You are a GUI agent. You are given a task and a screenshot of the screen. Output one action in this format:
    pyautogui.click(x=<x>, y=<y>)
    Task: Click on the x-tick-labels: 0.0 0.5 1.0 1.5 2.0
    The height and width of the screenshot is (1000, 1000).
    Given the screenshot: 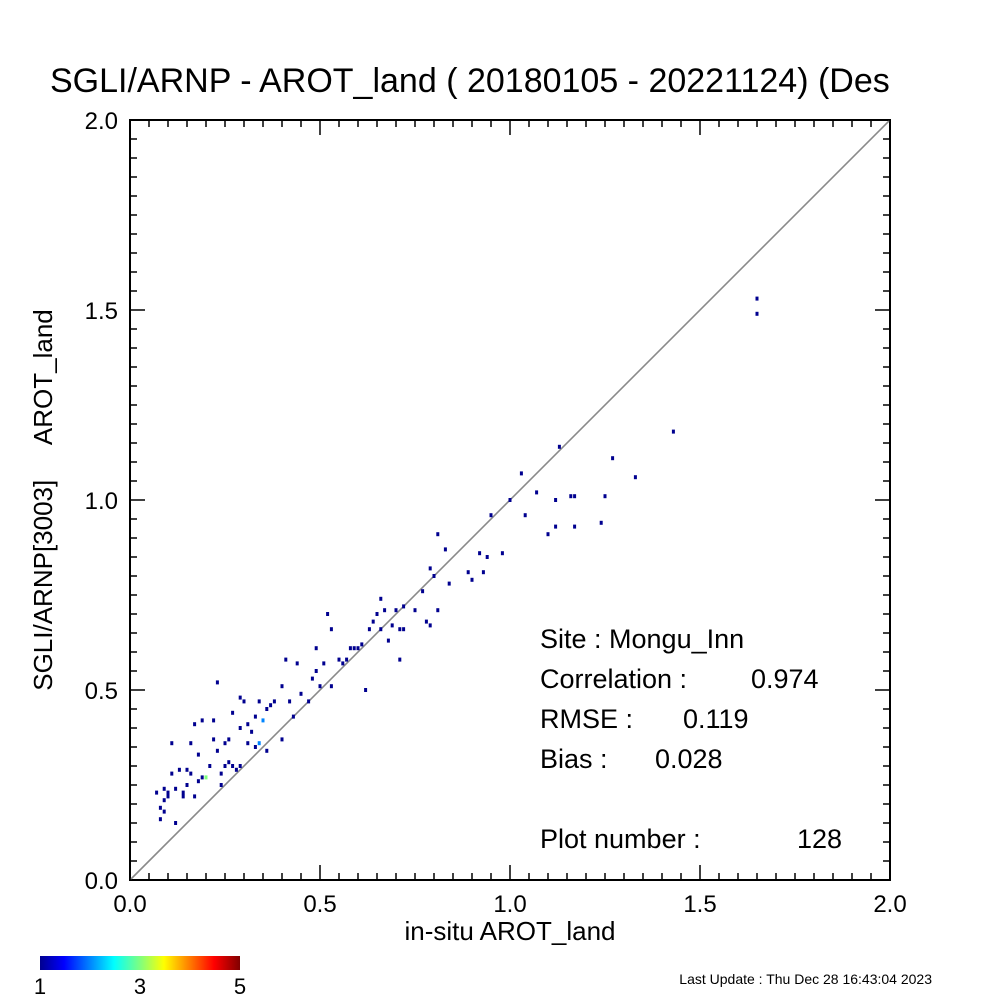 What is the action you would take?
    pyautogui.click(x=509, y=904)
    